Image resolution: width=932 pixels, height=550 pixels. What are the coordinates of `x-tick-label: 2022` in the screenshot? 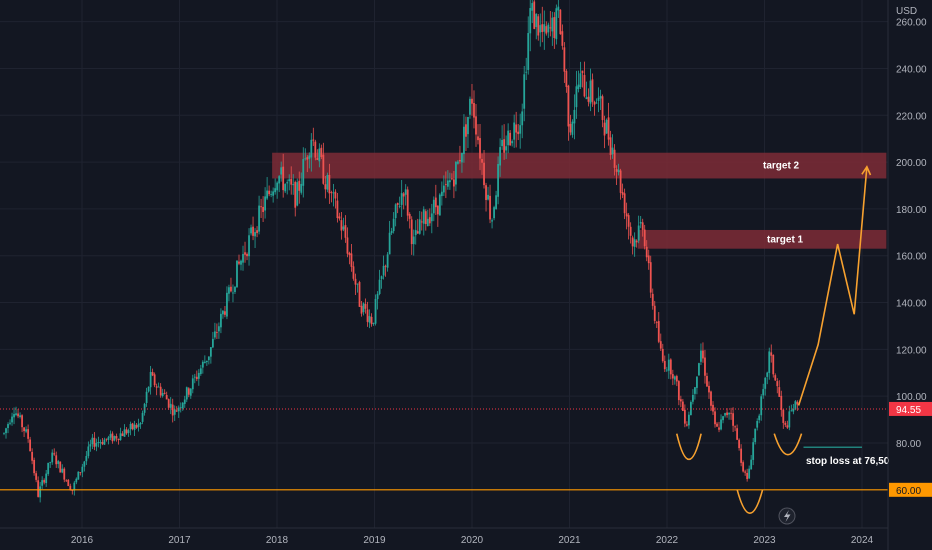 It's located at (667, 540).